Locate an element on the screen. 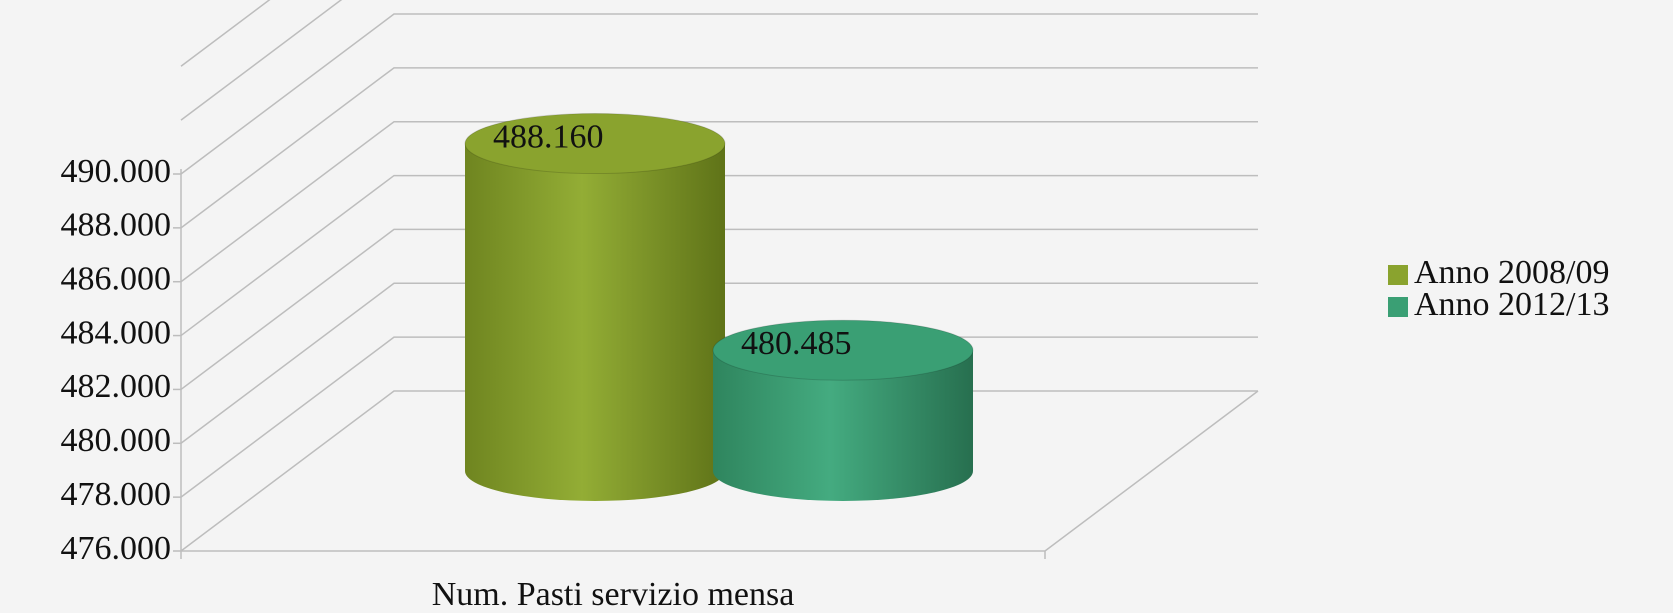  y-tick-label: 488.000 is located at coordinates (116, 225).